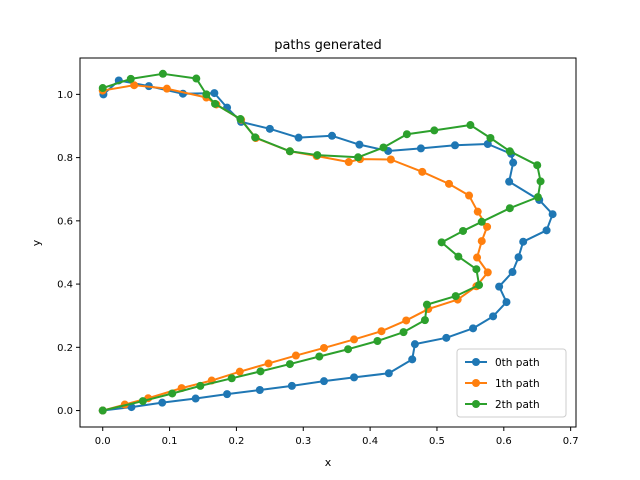  I want to click on y-tick-label-2: 0.4, so click(65, 285).